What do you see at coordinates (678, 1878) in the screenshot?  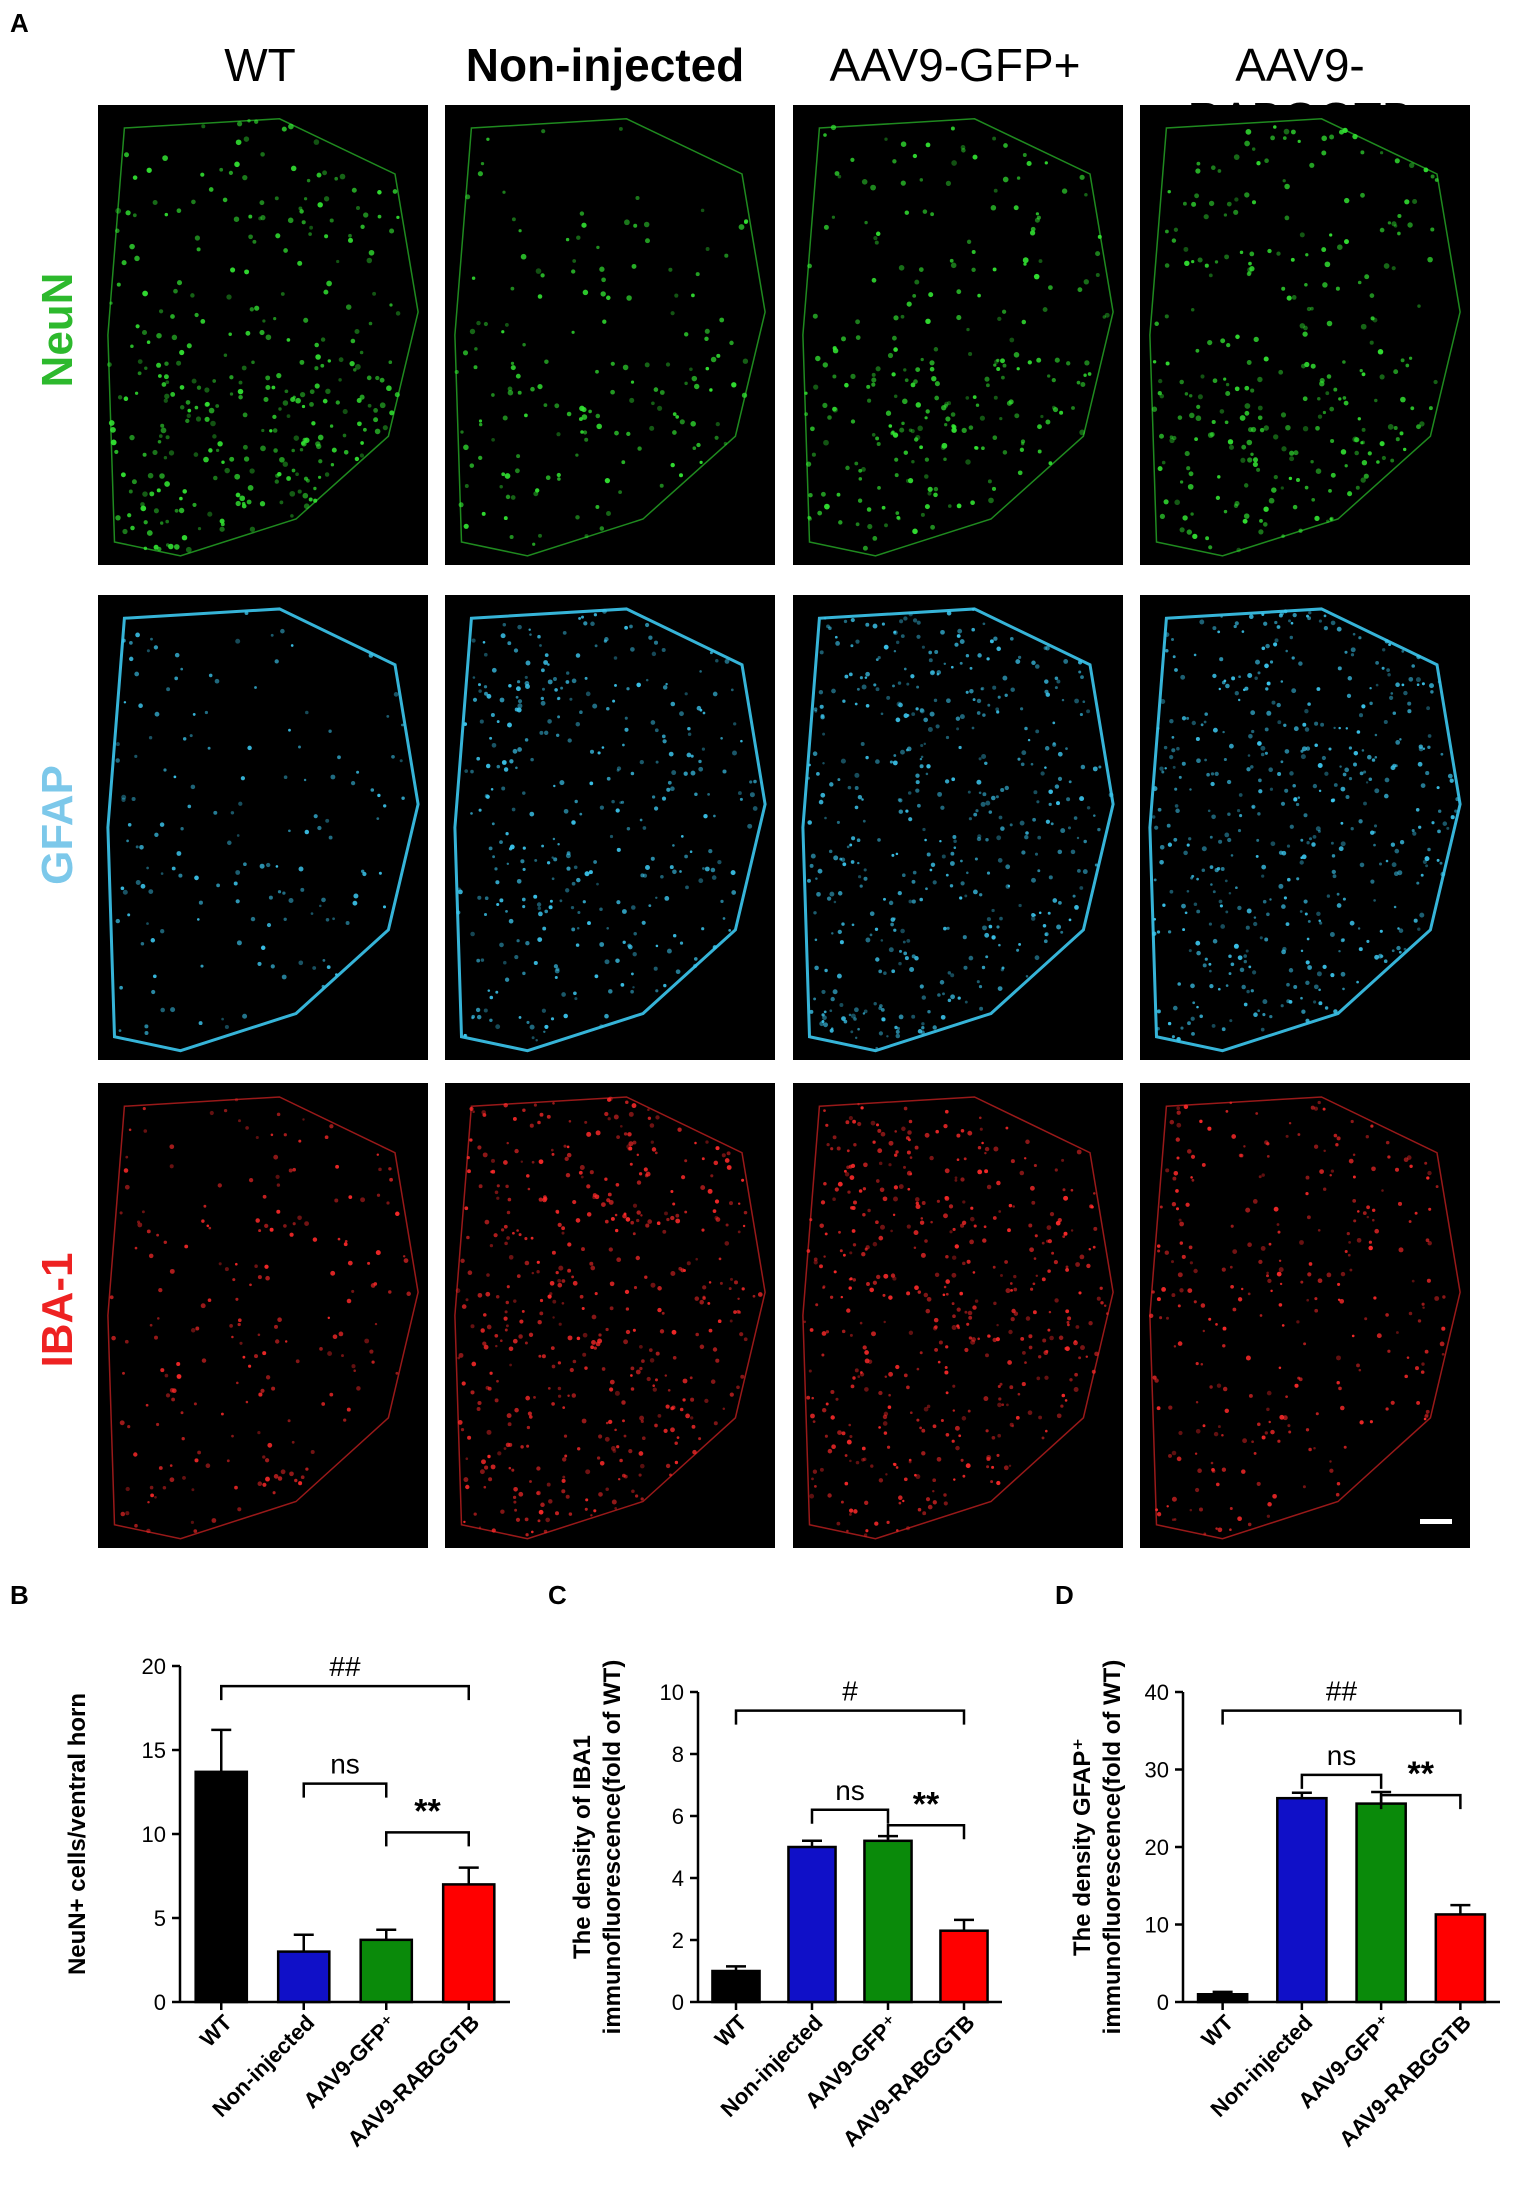 I see `y-tick-label: 4` at bounding box center [678, 1878].